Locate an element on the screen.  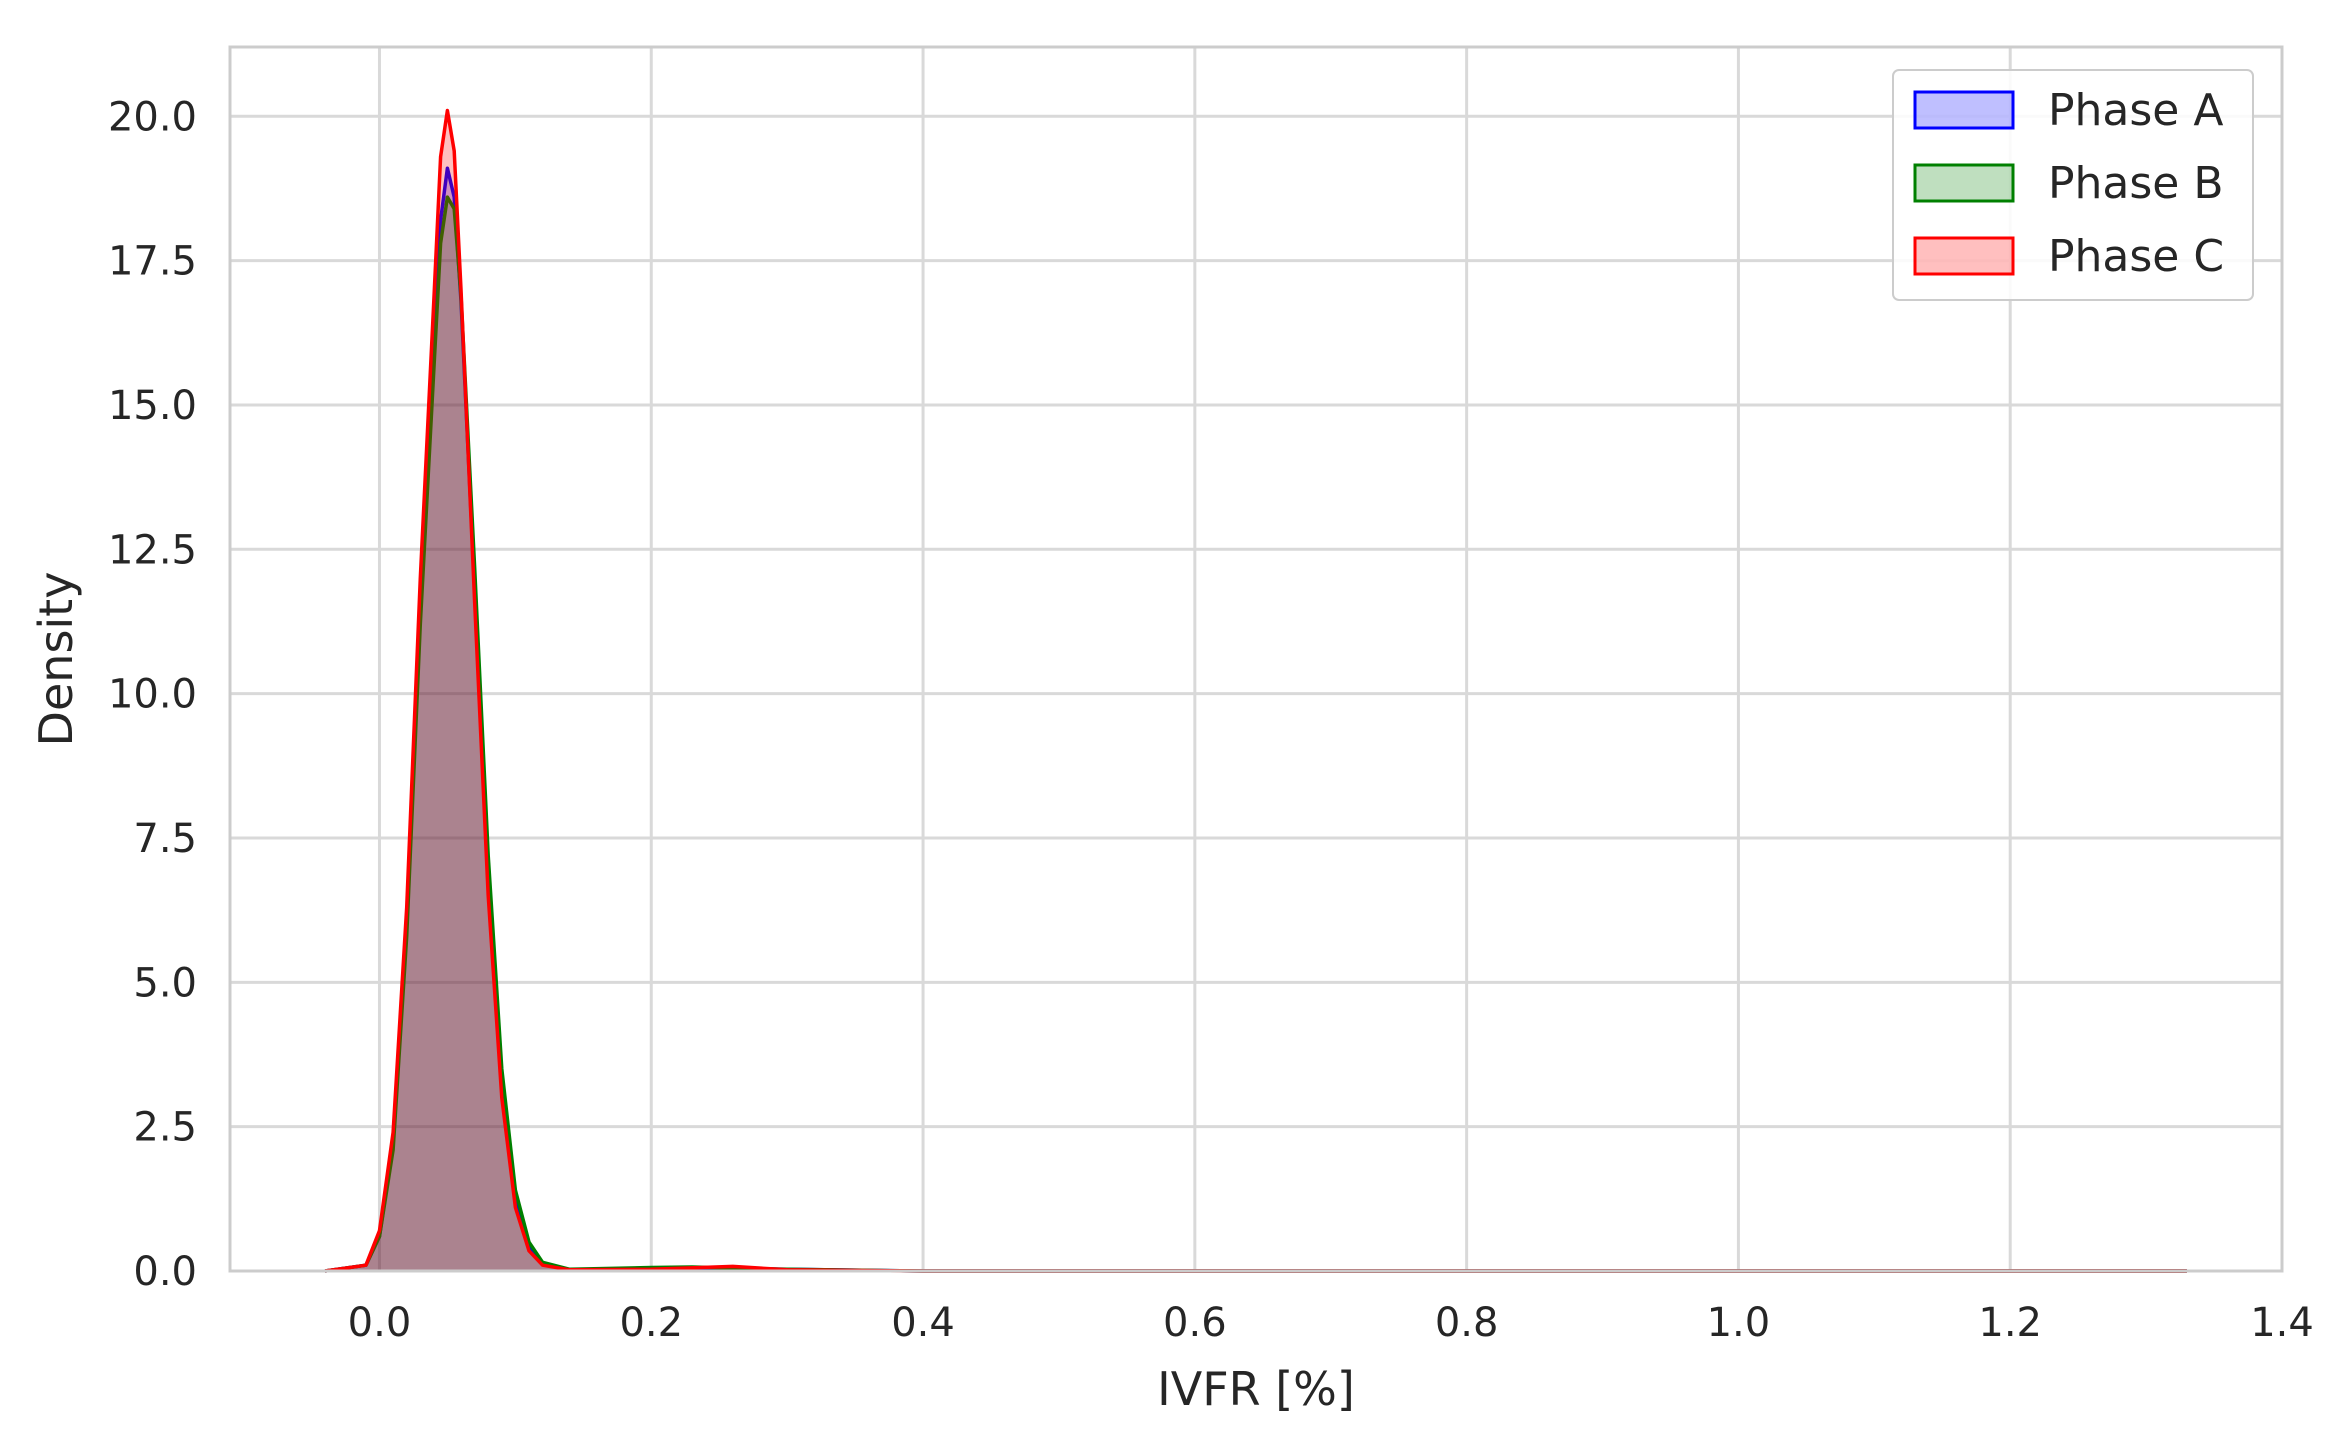
x-tick-label: 0.6 is located at coordinates (1195, 1323).